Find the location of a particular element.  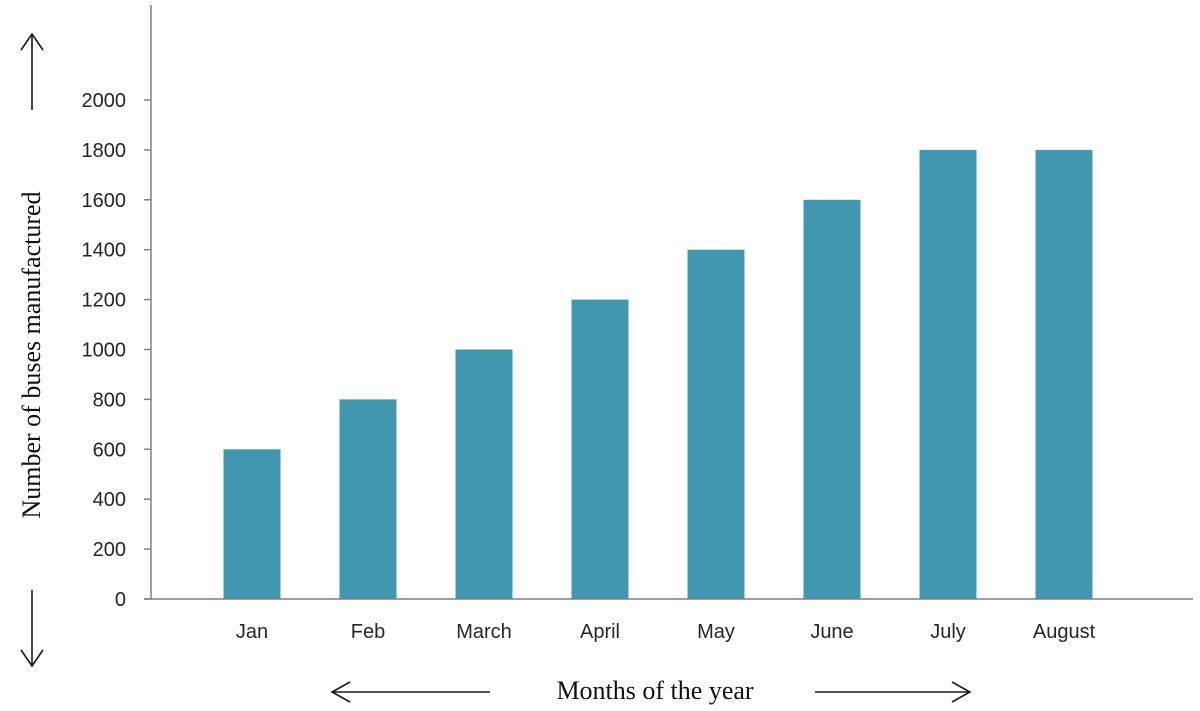

x-tick-label: July is located at coordinates (948, 632).